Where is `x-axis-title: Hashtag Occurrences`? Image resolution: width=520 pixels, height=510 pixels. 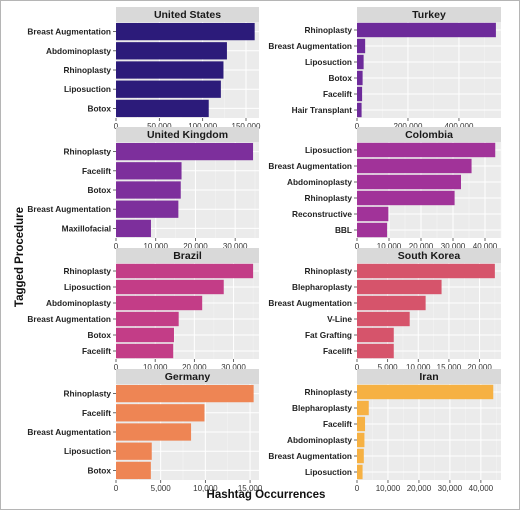 x-axis-title: Hashtag Occurrences is located at coordinates (266, 495).